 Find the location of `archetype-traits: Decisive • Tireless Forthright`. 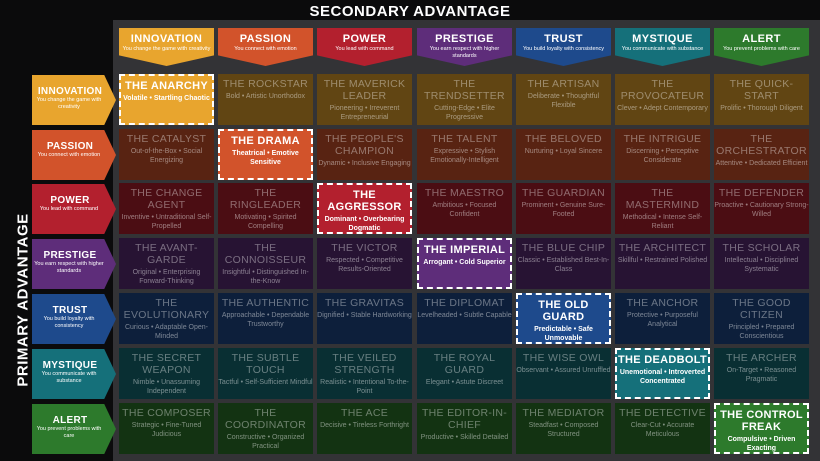

archetype-traits: Decisive • Tireless Forthright is located at coordinates (364, 425).